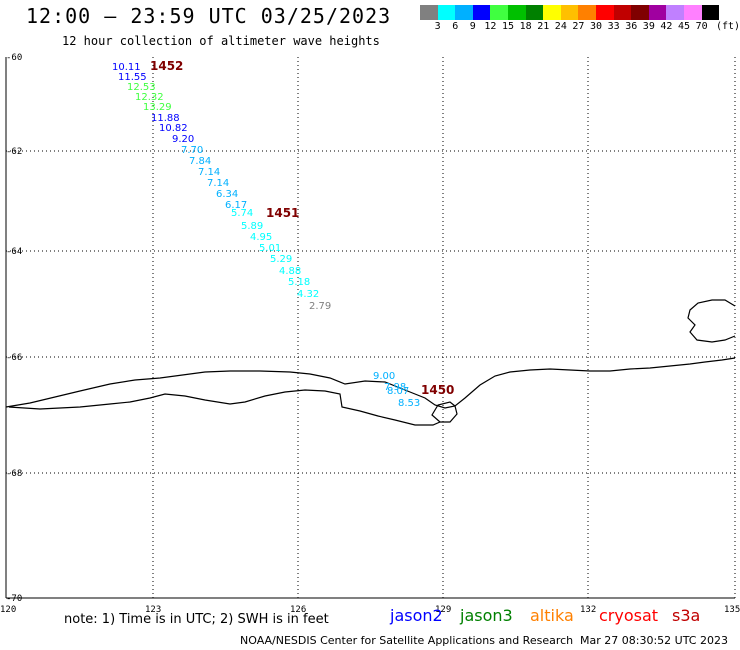 Image resolution: width=740 pixels, height=650 pixels. What do you see at coordinates (252, 226) in the screenshot?
I see `wave-height-label: 5.89` at bounding box center [252, 226].